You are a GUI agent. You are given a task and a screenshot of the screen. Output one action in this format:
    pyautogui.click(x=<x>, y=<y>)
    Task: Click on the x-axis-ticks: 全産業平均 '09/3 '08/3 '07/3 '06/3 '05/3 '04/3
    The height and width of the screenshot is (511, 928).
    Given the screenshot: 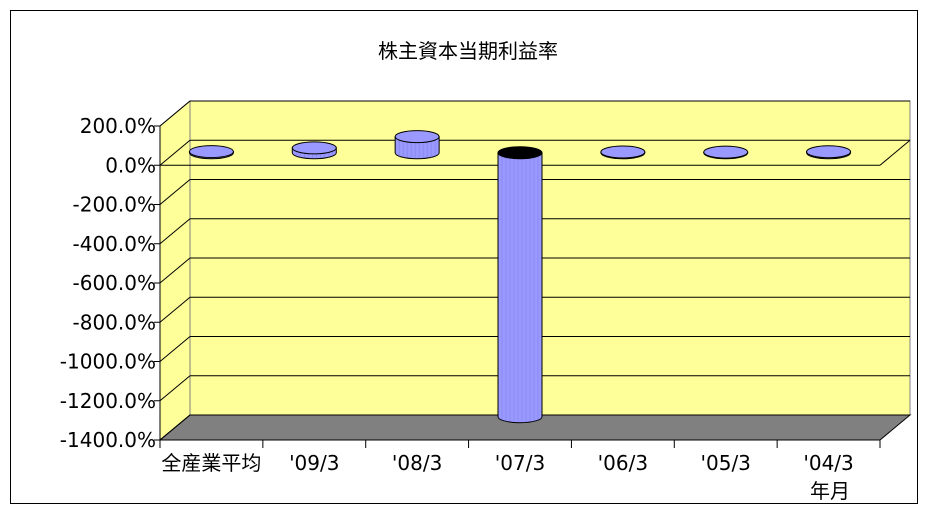 What is the action you would take?
    pyautogui.click(x=520, y=457)
    